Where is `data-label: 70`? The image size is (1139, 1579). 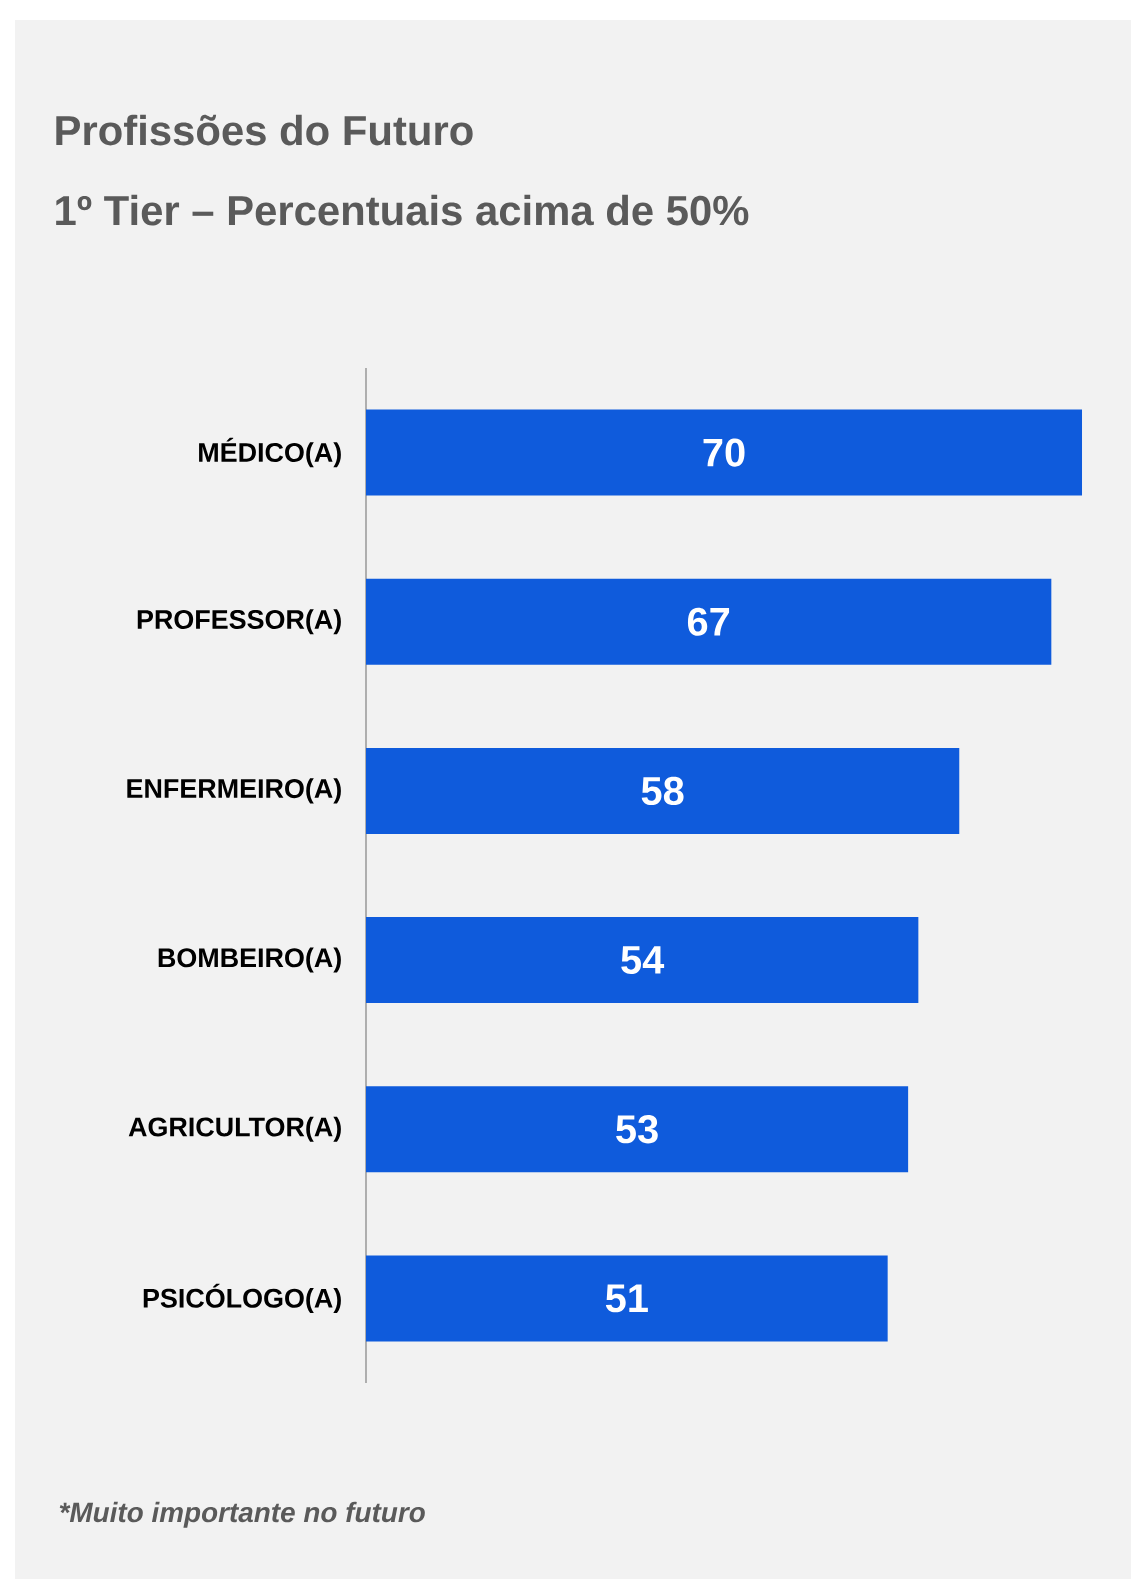 data-label: 70 is located at coordinates (724, 452).